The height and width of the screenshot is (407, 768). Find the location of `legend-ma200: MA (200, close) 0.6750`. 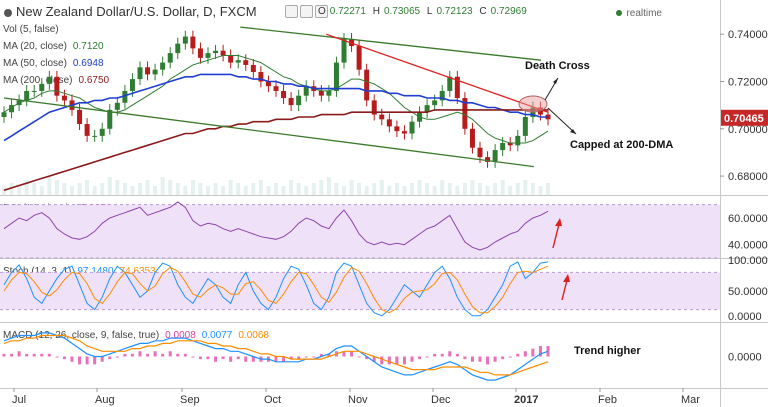

legend-ma200: MA (200, close) 0.6750 is located at coordinates (56, 80).